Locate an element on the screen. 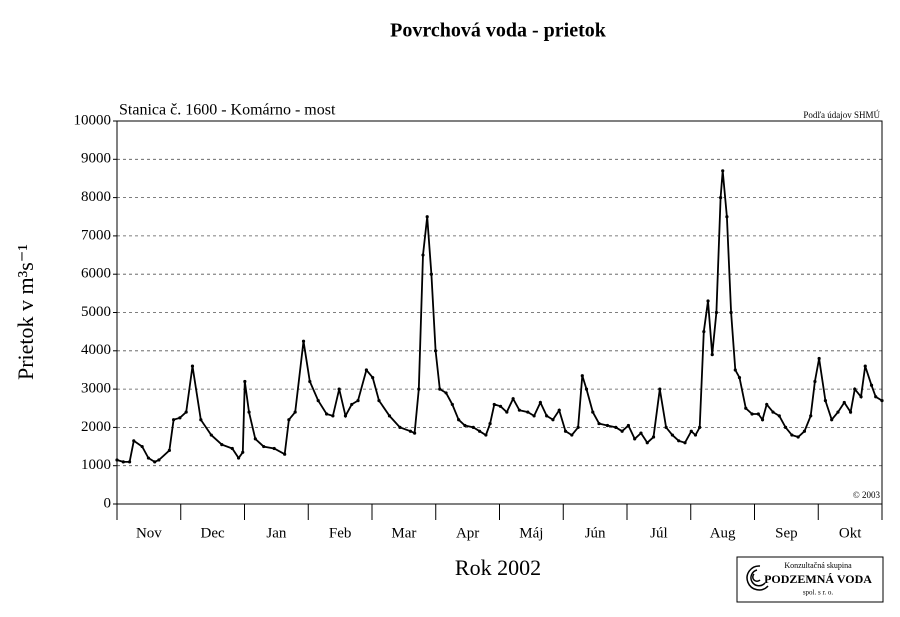 This screenshot has width=900, height=617. y-tick-label: 2000 is located at coordinates (96, 427).